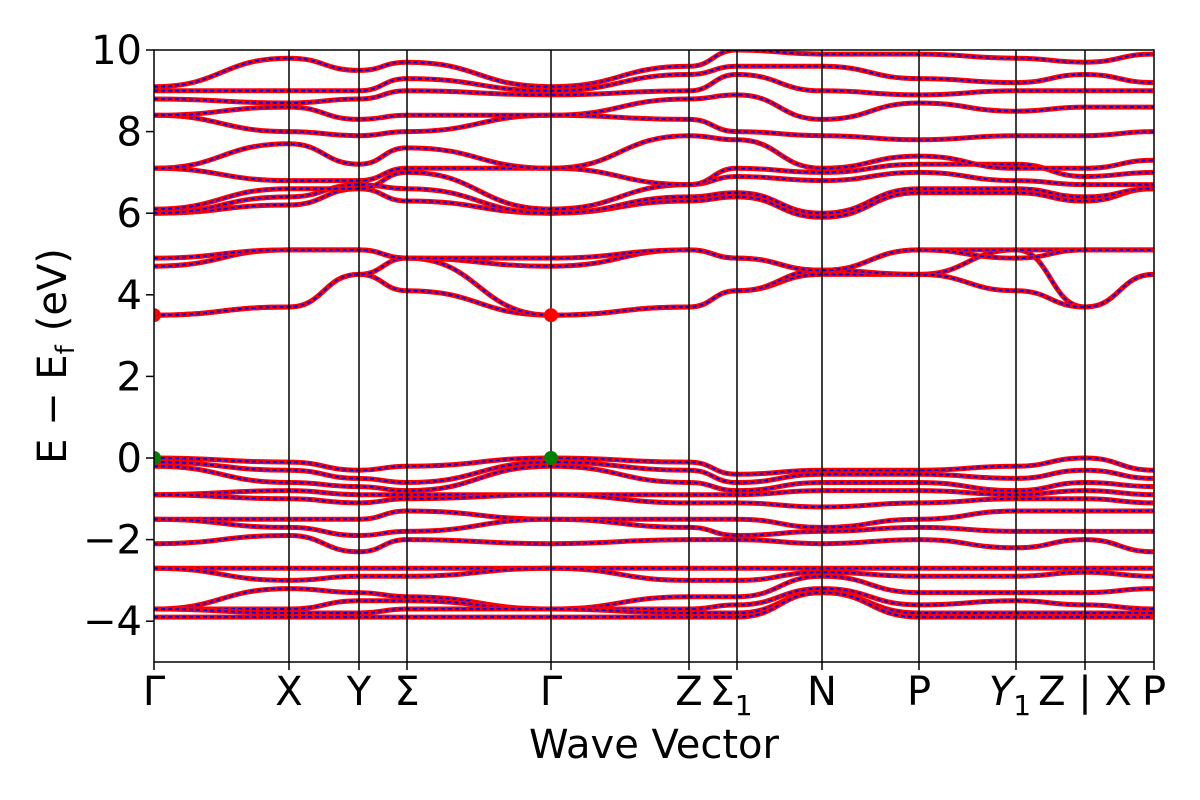 The image size is (1200, 800). Describe the element at coordinates (112, 622) in the screenshot. I see `y-tick-label: −4` at that location.